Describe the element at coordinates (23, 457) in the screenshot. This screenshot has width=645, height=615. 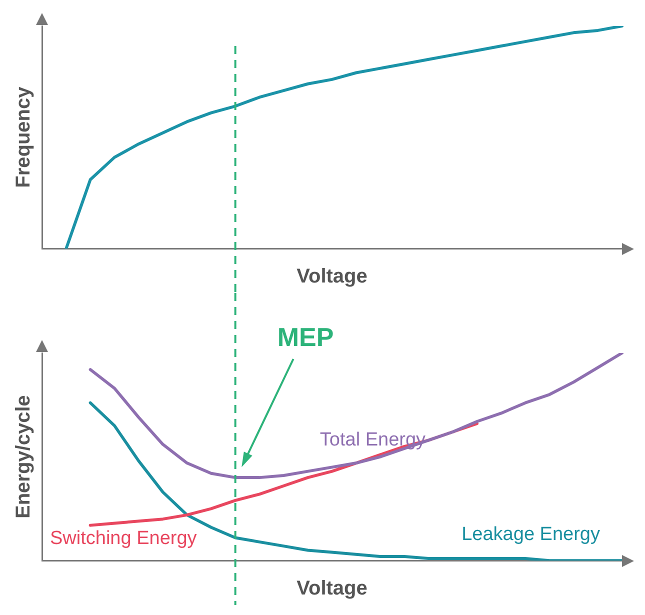
I see `y-axis-title: Energy/cycle` at that location.